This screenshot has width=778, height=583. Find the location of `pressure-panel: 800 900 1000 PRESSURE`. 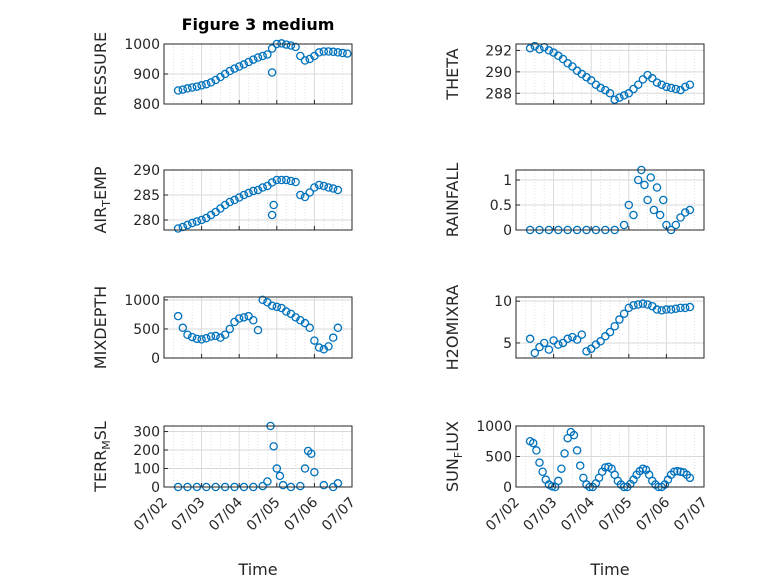

pressure-panel: 800 900 1000 PRESSURE is located at coordinates (222, 74).